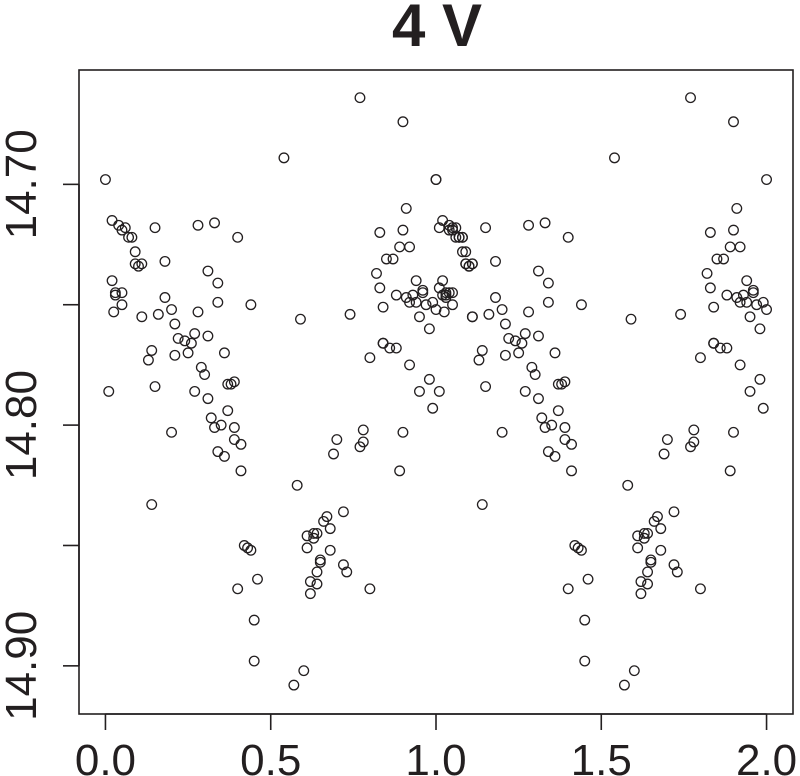  Describe the element at coordinates (105, 756) in the screenshot. I see `x-tick-label: 0.0` at that location.